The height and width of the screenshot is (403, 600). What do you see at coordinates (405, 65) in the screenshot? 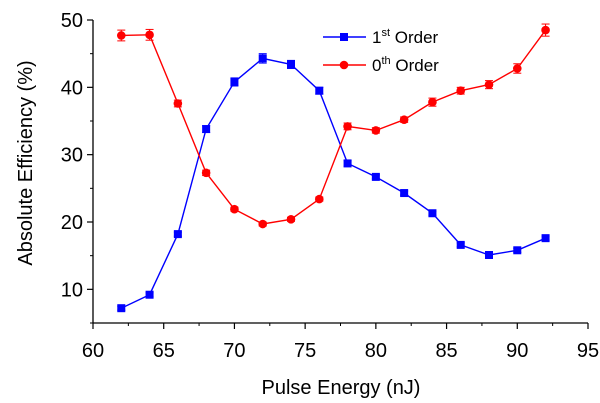
I see `legend-label: 0th Order` at bounding box center [405, 65].